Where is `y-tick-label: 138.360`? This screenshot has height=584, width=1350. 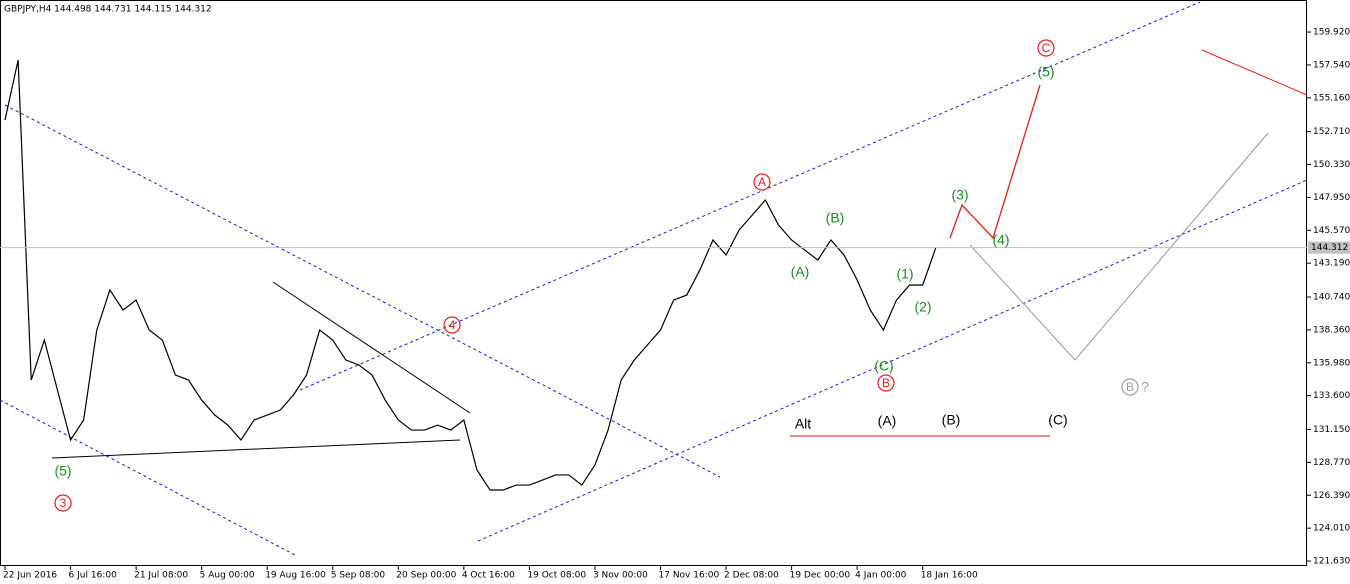 y-tick-label: 138.360 is located at coordinates (1331, 330).